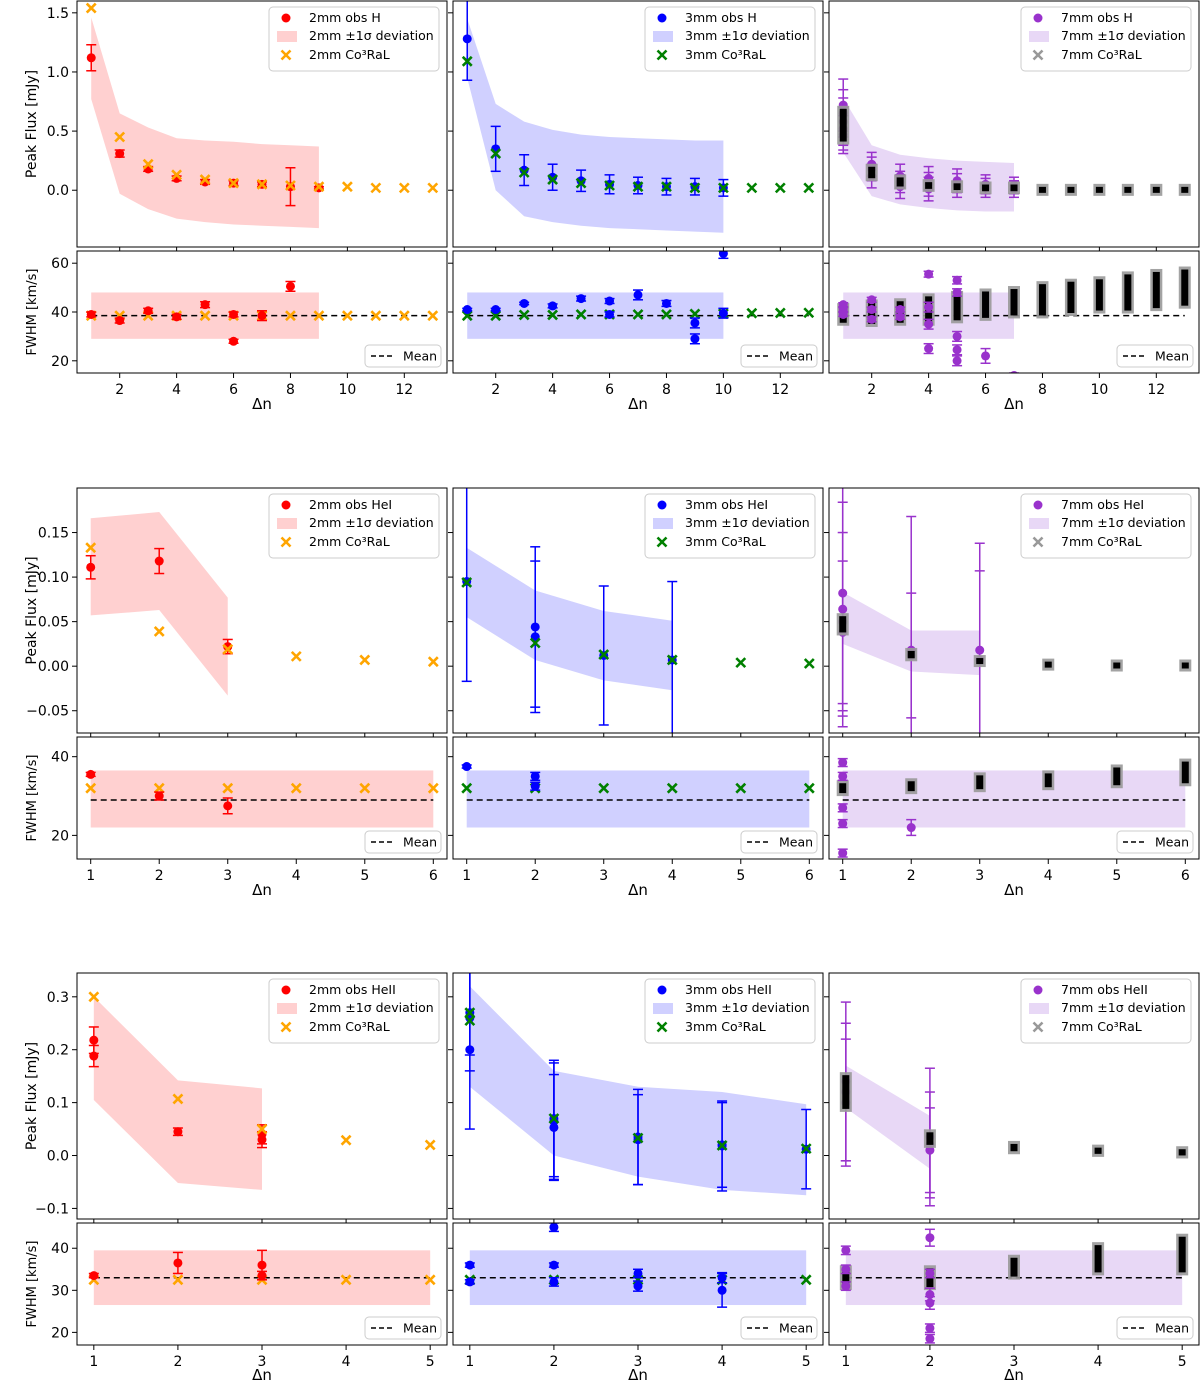  I want to click on fwhm-deviation-band, so click(1014, 799).